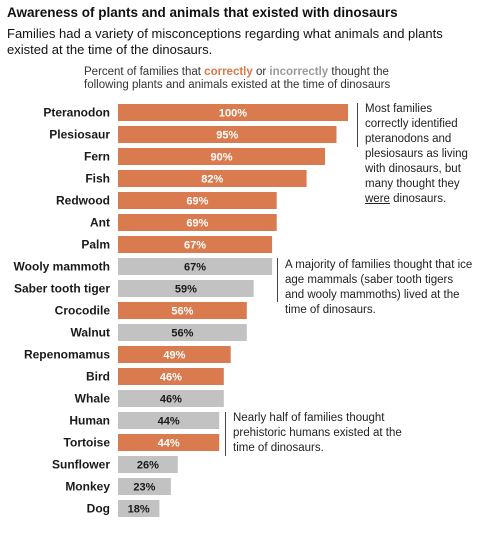 The image size is (480, 534). I want to click on category-label: Repenomamus, so click(67, 355).